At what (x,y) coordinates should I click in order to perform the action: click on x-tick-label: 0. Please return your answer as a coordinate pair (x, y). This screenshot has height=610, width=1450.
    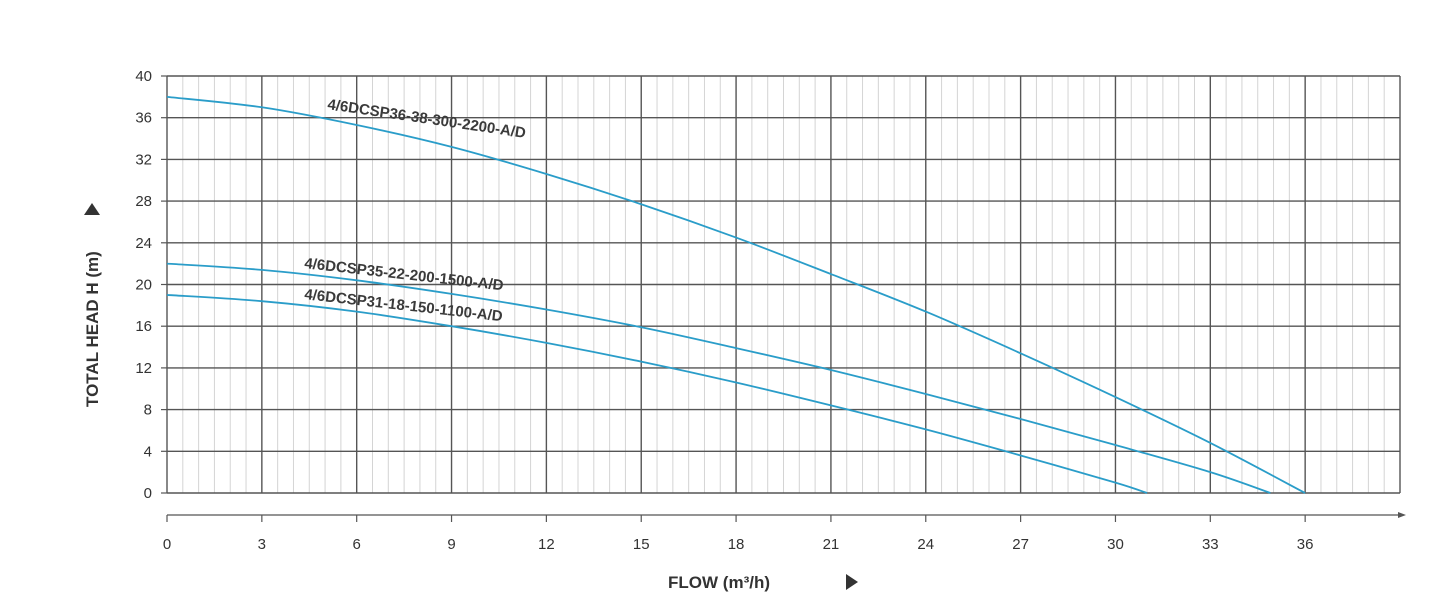
    Looking at the image, I should click on (167, 544).